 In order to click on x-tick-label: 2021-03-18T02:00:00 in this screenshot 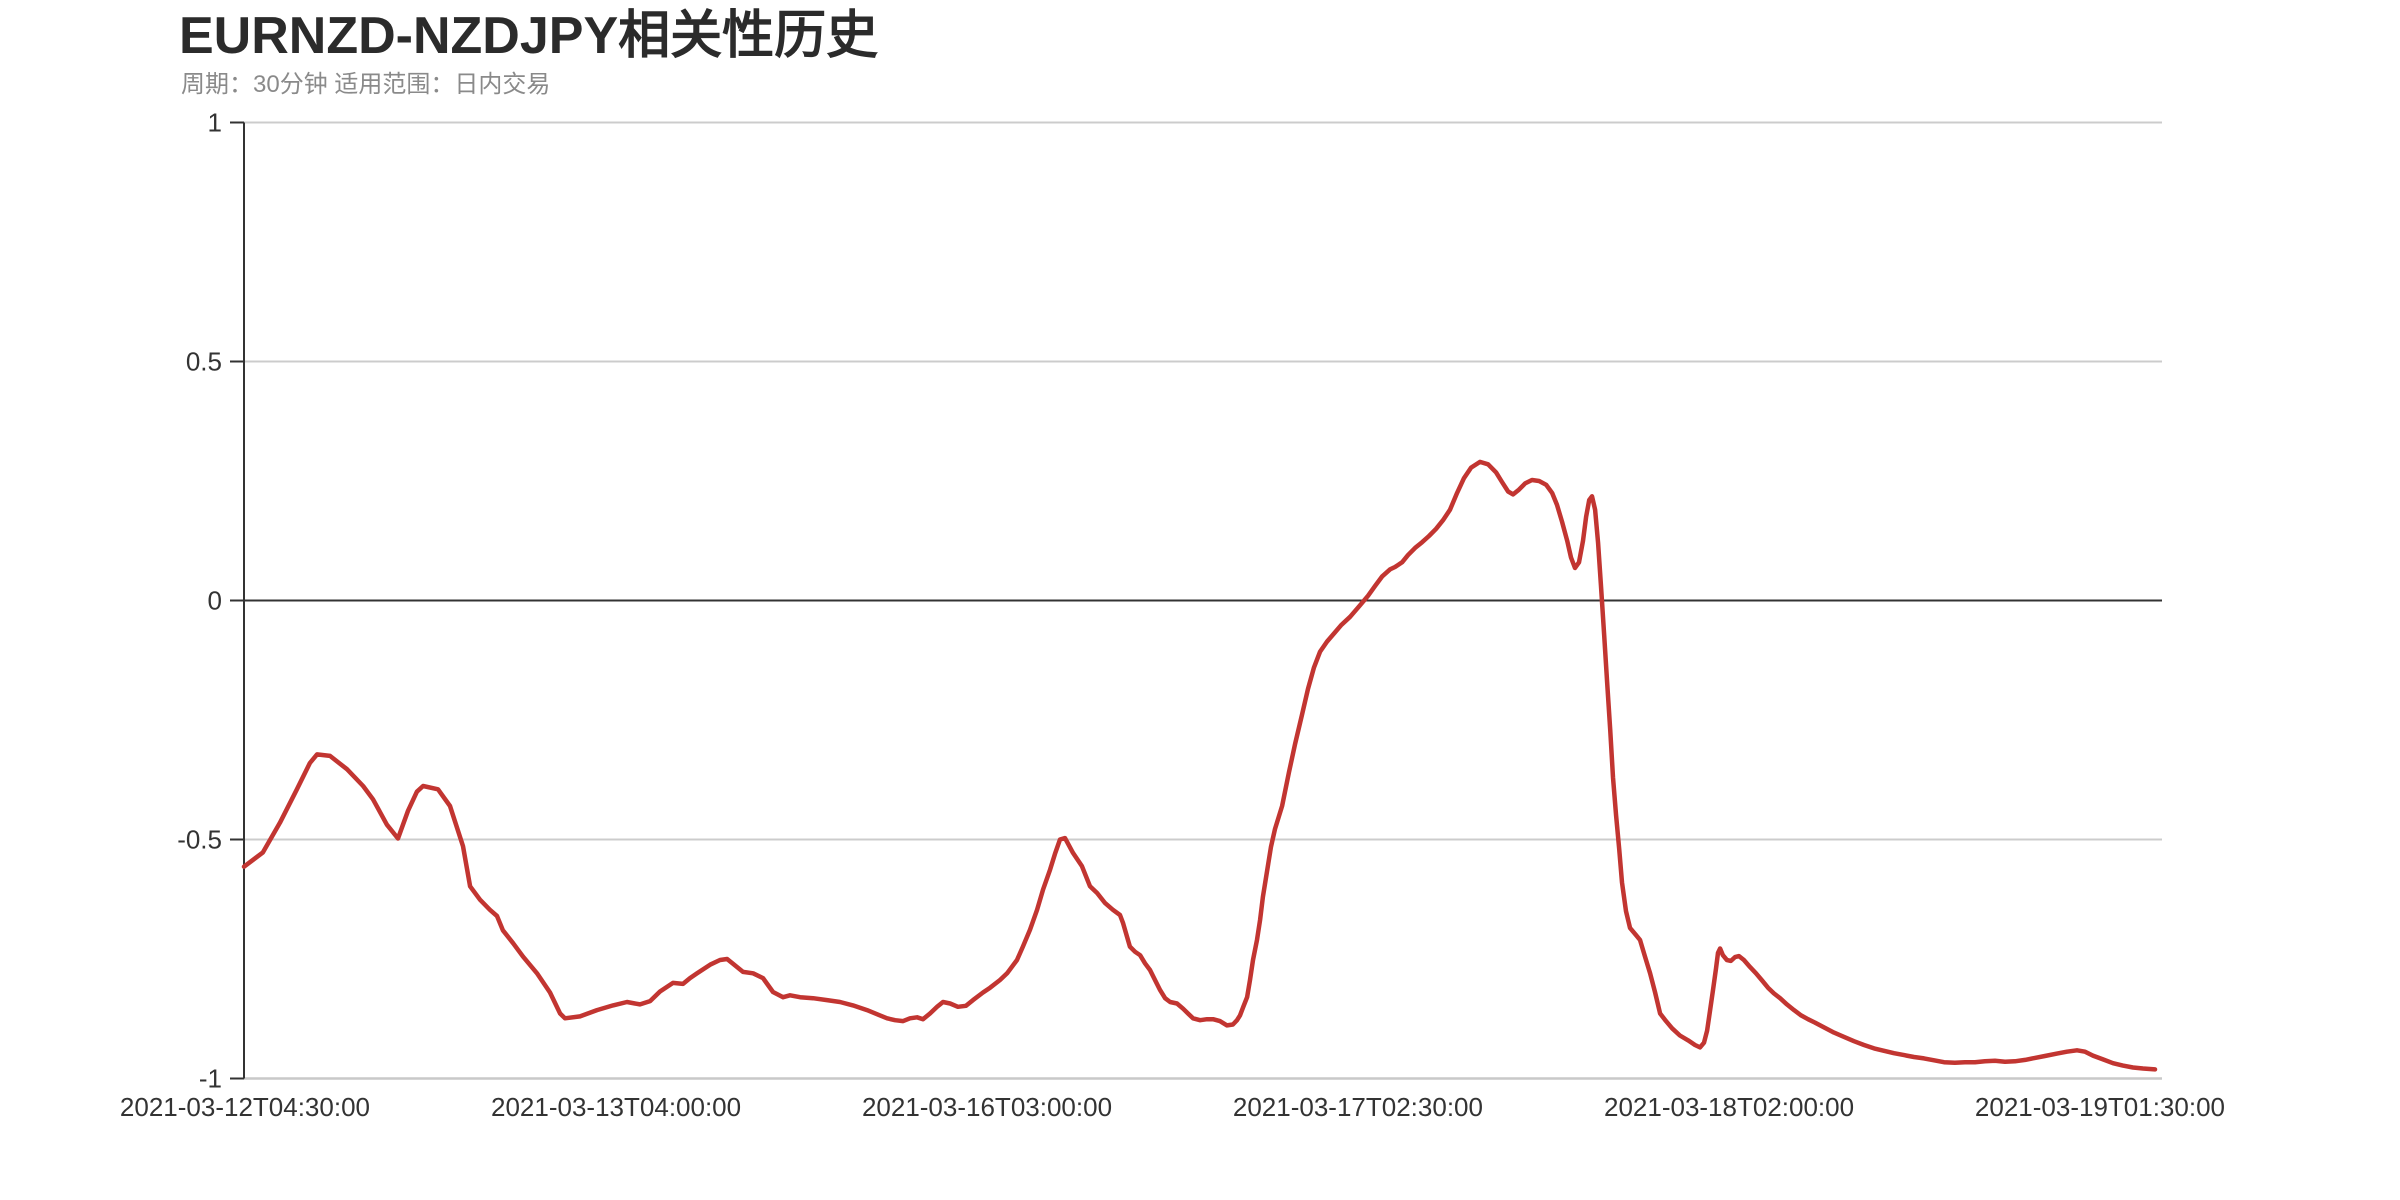, I will do `click(1729, 1107)`.